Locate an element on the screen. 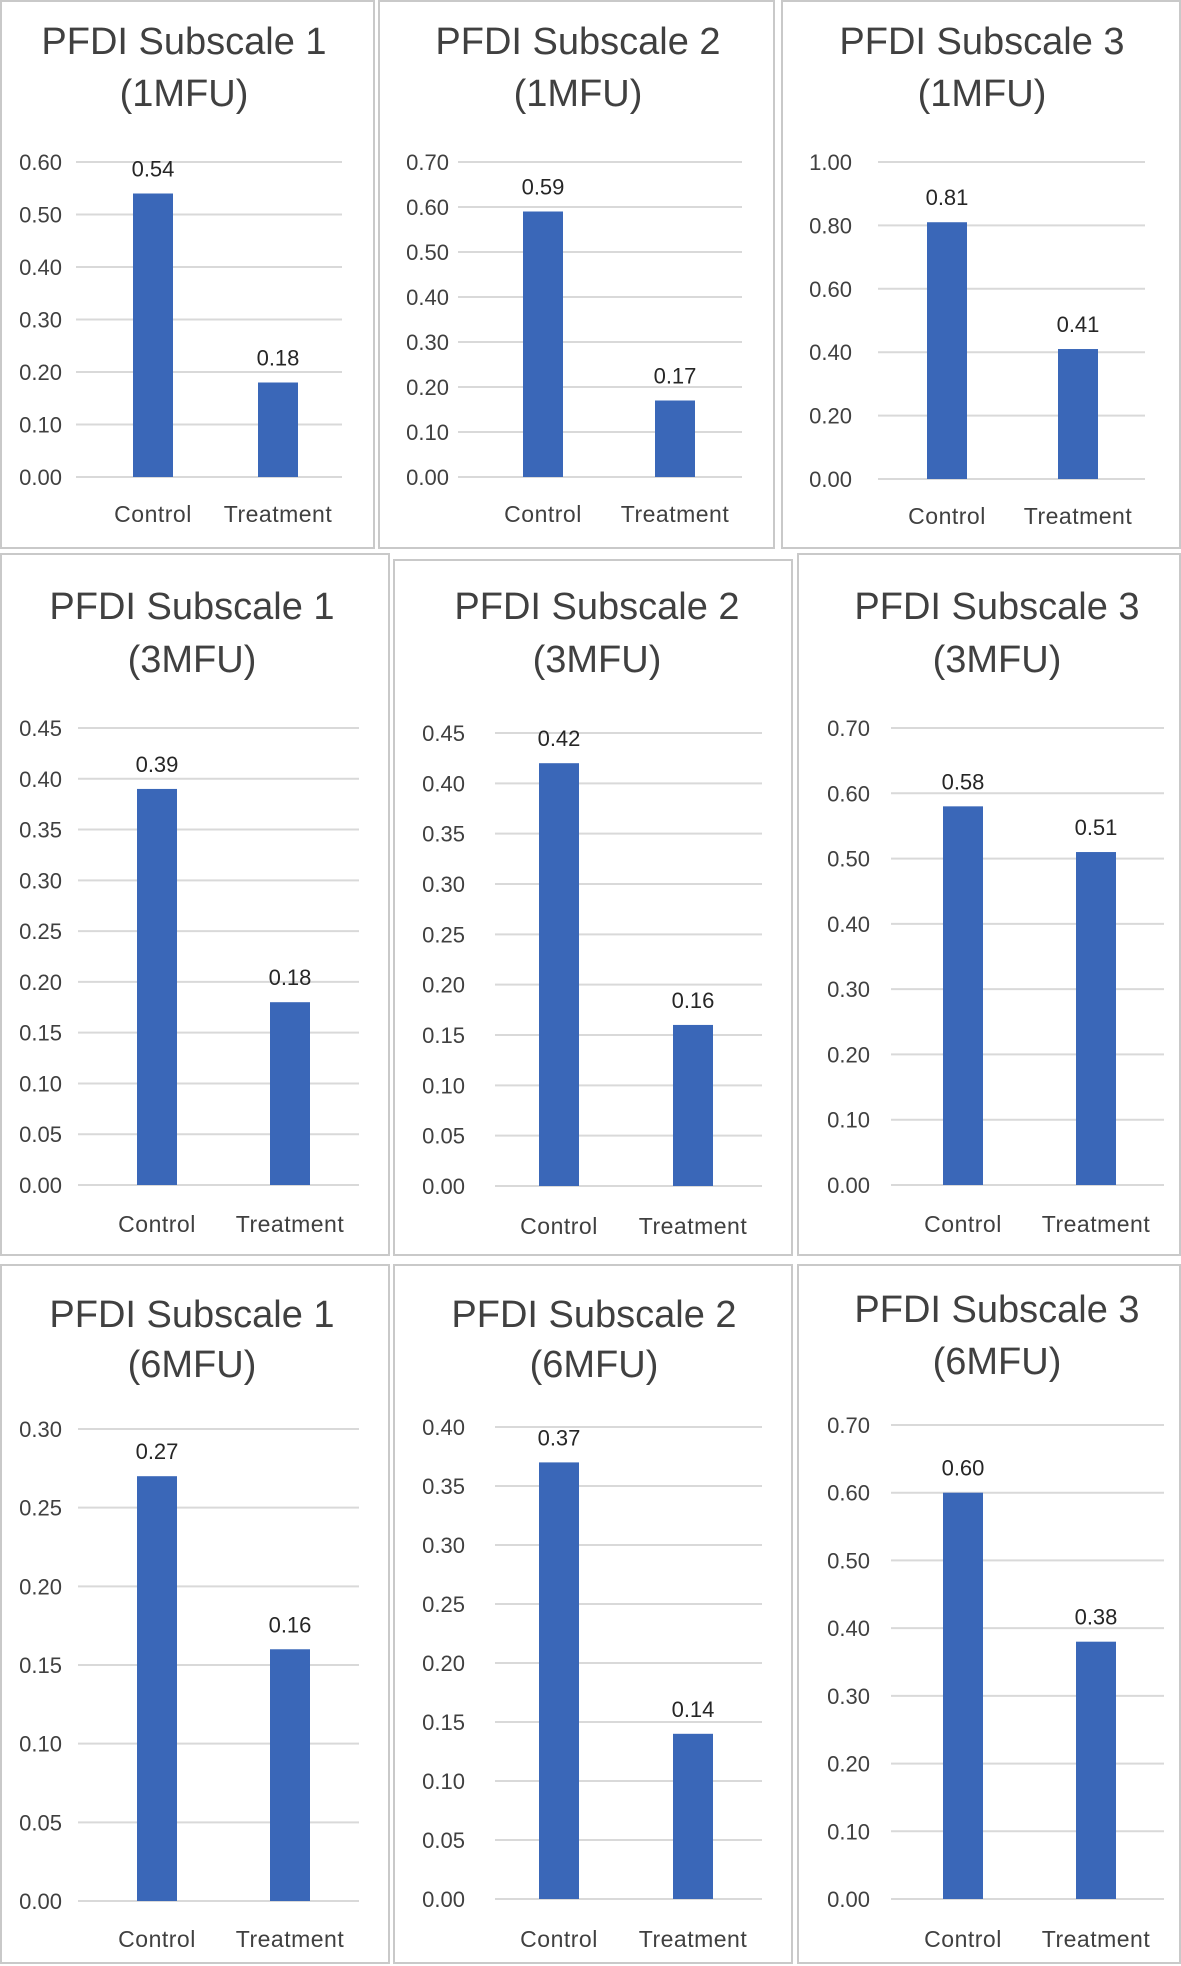  y-tick-label: 1.00 is located at coordinates (830, 162).